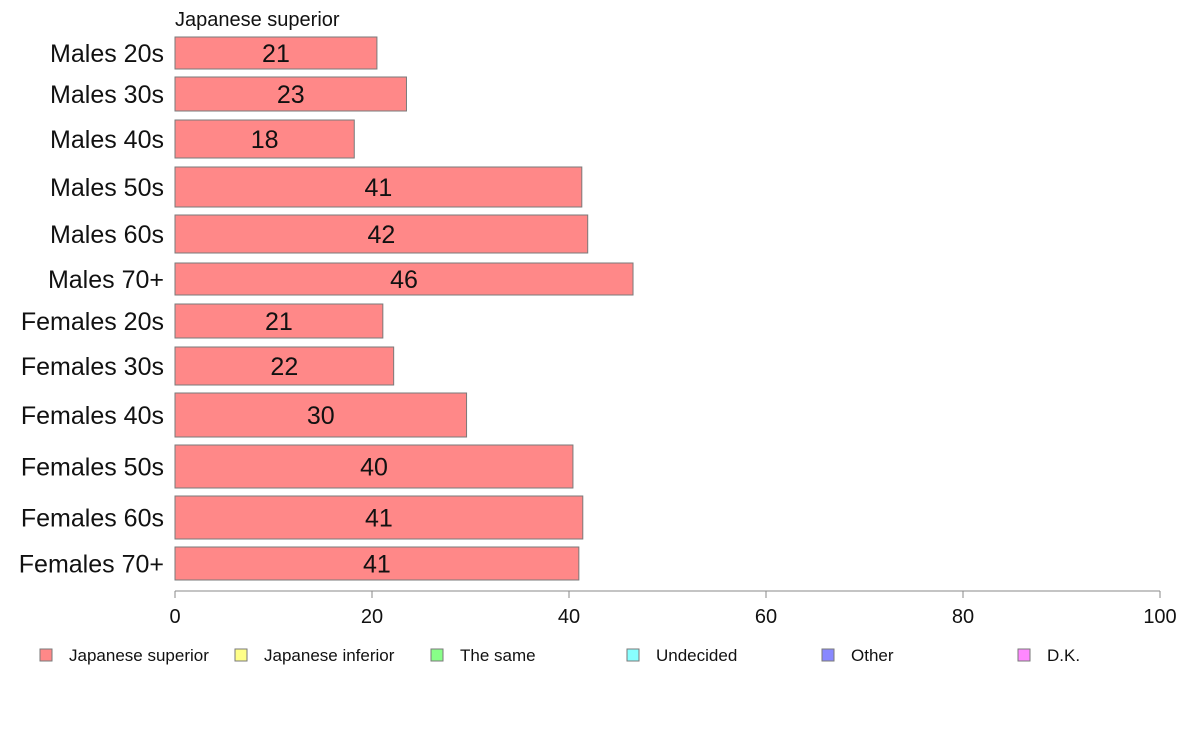  Describe the element at coordinates (673, 609) in the screenshot. I see `x-axis: 0 20 40 60 80 100` at that location.